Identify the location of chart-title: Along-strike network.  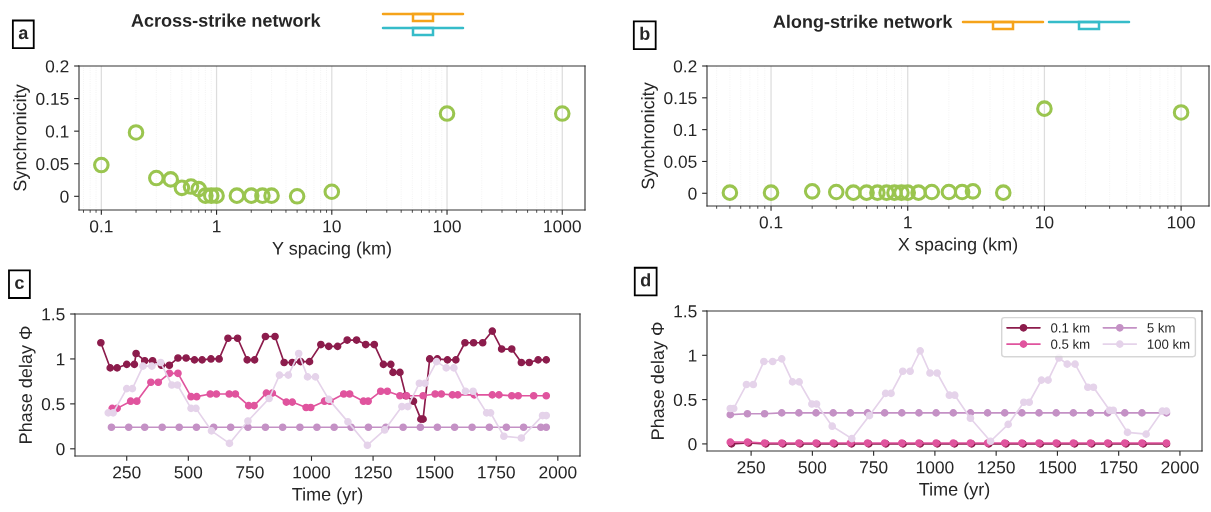
(863, 23).